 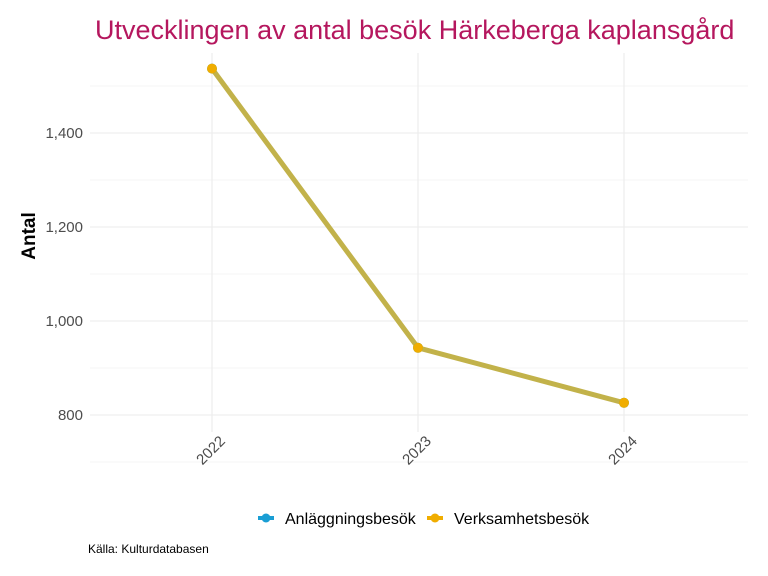 I want to click on x-tick-label: 2022, so click(x=211, y=451).